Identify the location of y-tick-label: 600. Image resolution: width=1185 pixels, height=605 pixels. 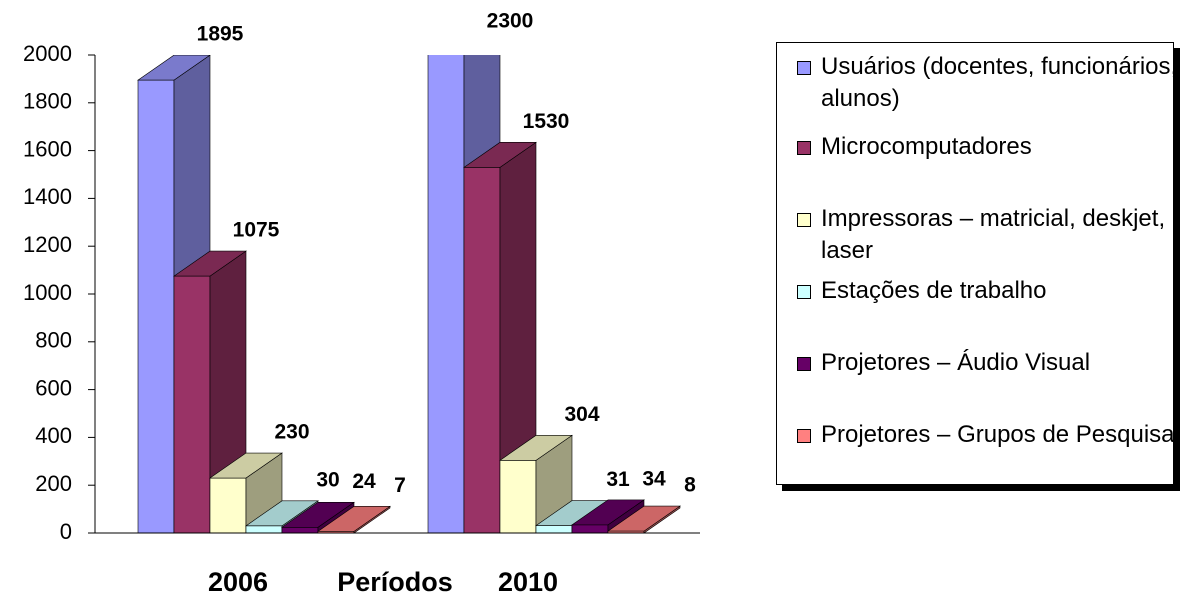
(53, 387).